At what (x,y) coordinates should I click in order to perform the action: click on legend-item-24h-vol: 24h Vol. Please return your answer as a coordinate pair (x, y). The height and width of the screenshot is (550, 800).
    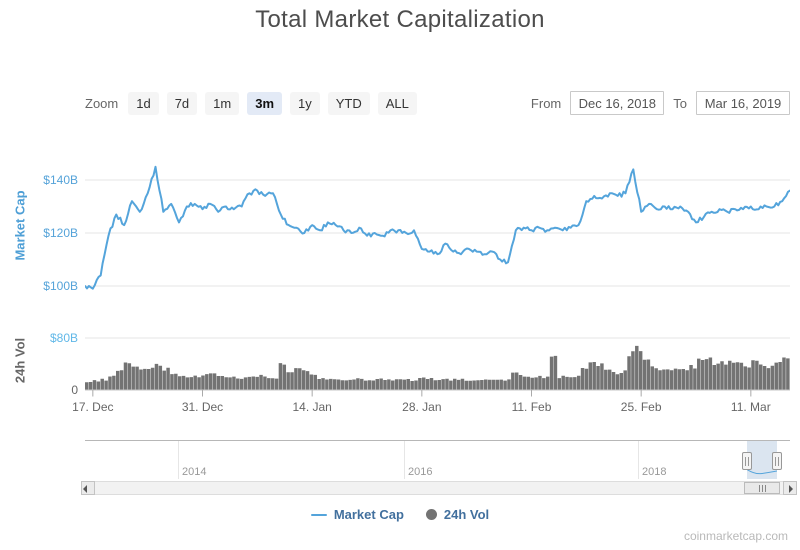
    Looking at the image, I should click on (457, 514).